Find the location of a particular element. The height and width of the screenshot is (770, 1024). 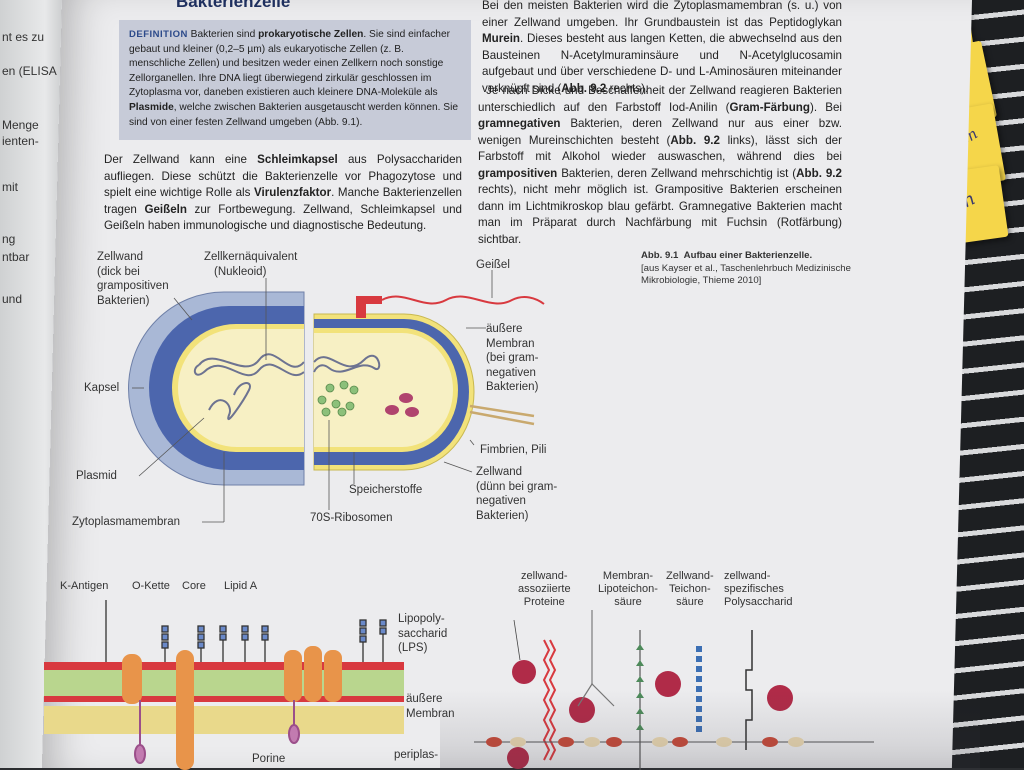

label-storage: Speicherstoffe is located at coordinates (386, 490).